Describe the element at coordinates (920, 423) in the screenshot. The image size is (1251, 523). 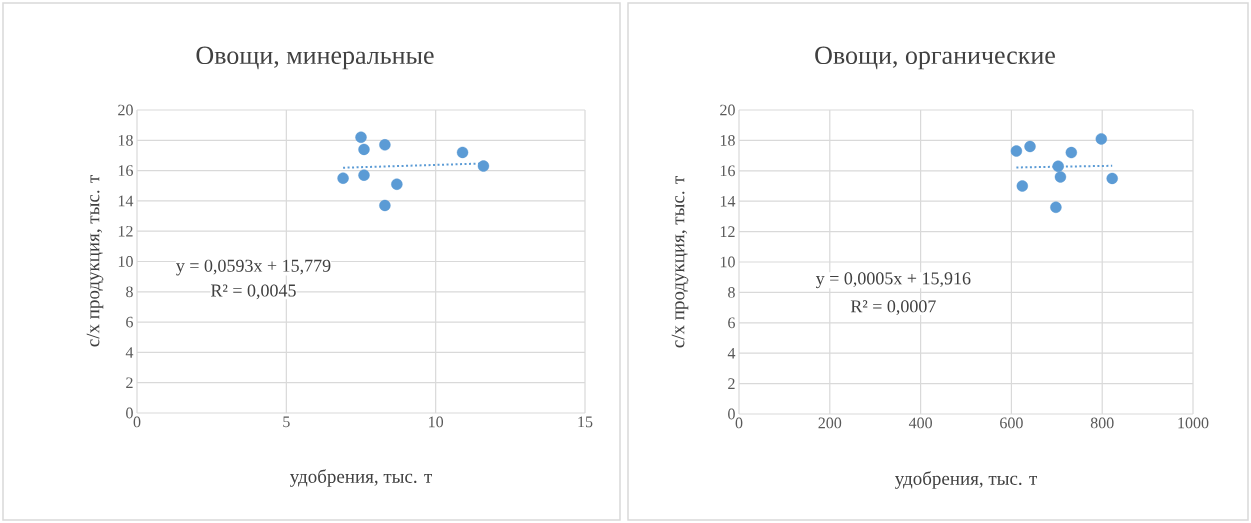
I see `x-tick-label: 400` at that location.